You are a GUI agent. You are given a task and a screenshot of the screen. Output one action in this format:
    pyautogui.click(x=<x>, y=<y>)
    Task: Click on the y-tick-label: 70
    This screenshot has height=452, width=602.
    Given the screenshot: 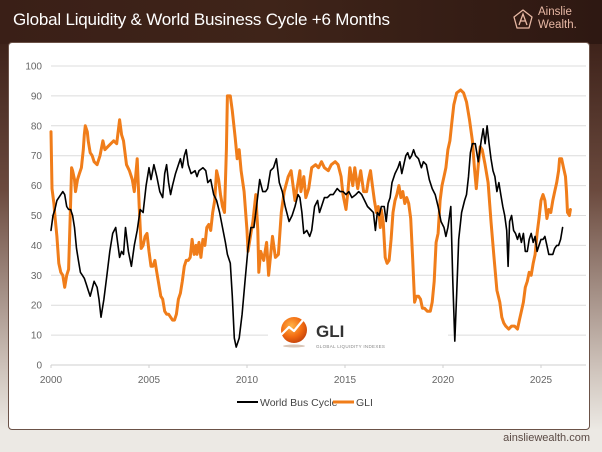 What is the action you would take?
    pyautogui.click(x=37, y=156)
    